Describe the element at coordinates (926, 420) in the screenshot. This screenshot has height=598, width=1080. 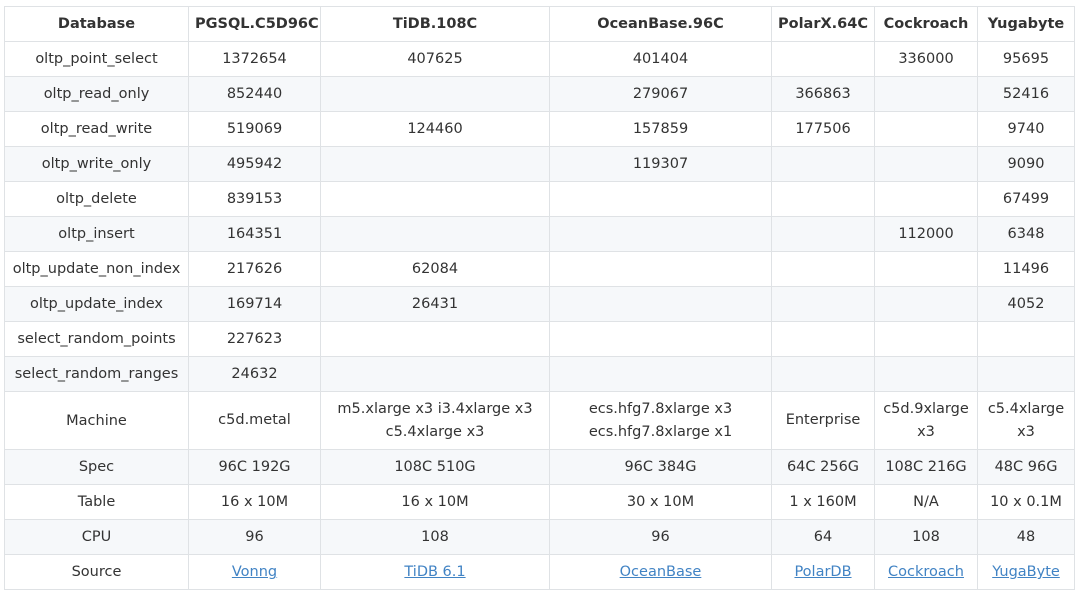
I see `machine-cell-cockroach: c5d.9xlarge x3` at that location.